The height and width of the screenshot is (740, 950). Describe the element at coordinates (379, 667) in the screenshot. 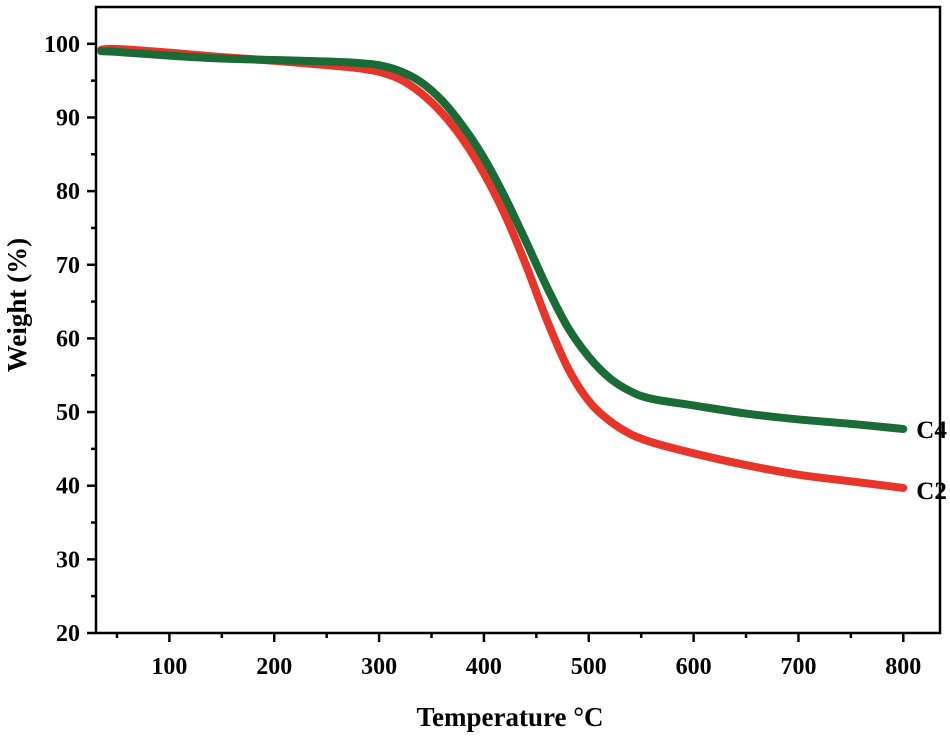

I see `x-tick-label: 300` at that location.